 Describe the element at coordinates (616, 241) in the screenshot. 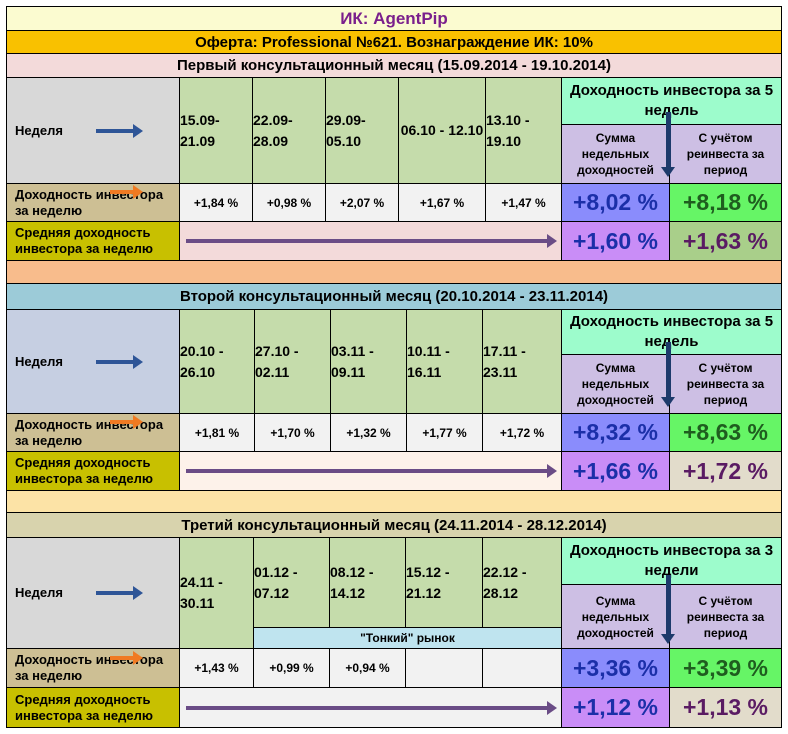

I see `avg-sum-value: +1,60 %` at that location.